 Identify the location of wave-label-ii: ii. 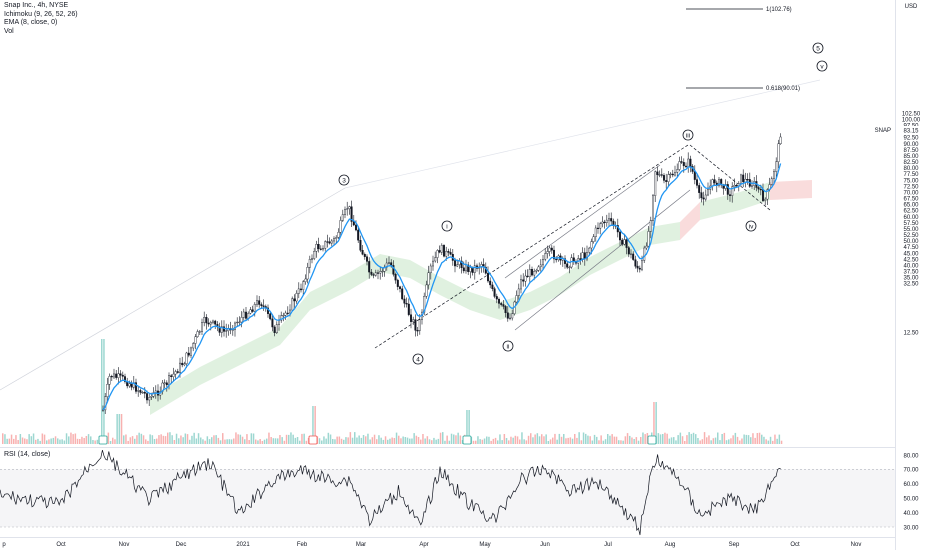
(508, 346).